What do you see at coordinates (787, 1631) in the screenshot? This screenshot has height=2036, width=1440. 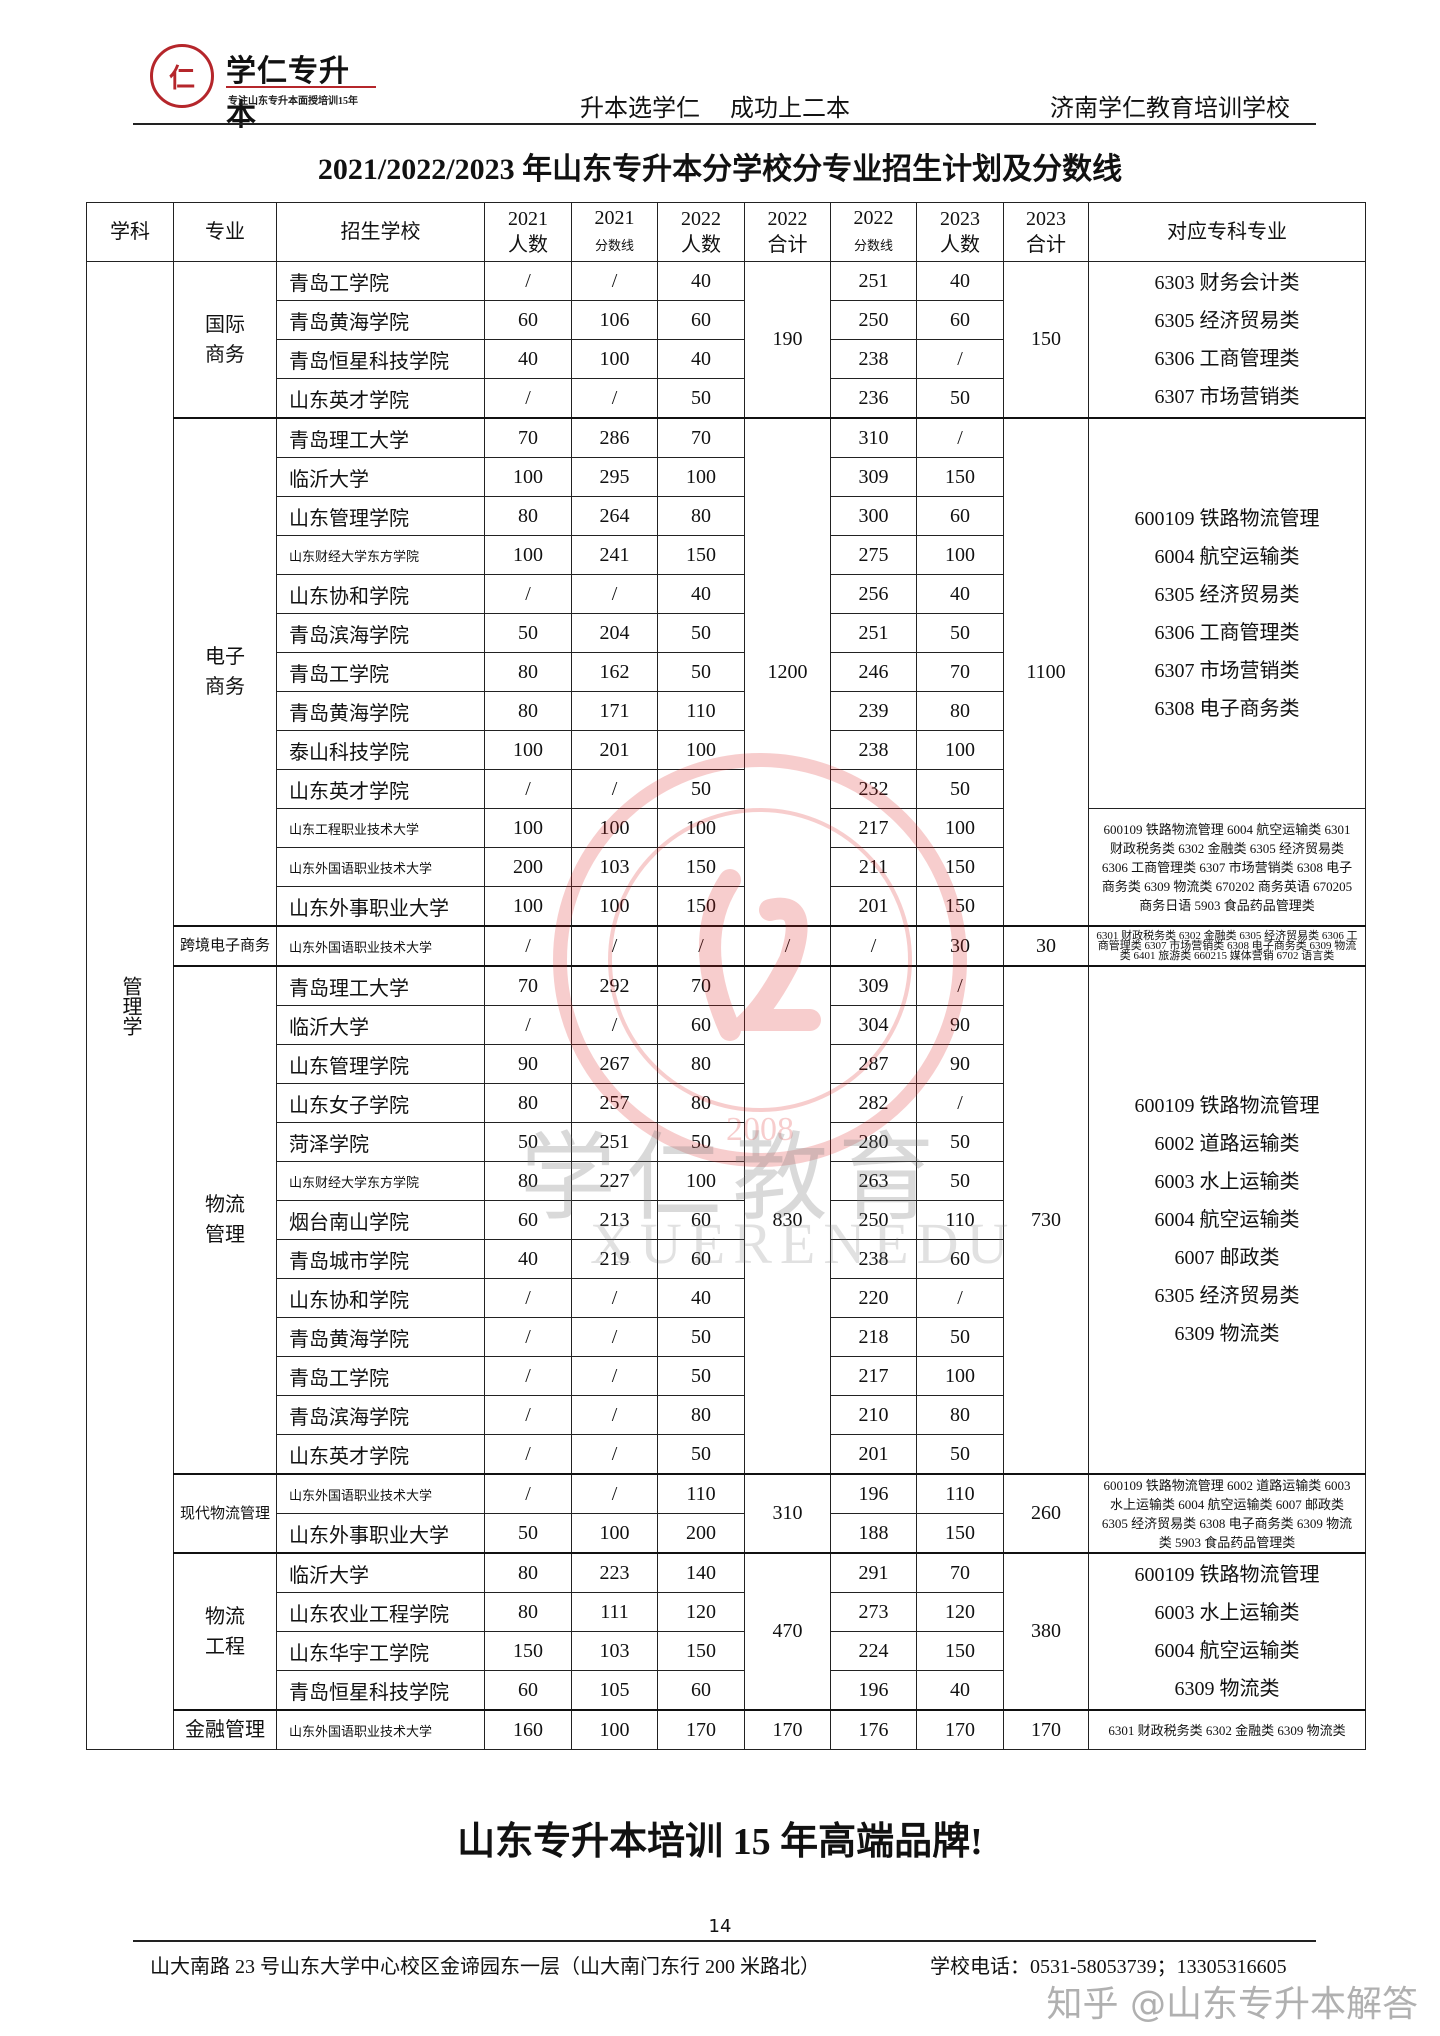 I see `total2022-cell: 470` at bounding box center [787, 1631].